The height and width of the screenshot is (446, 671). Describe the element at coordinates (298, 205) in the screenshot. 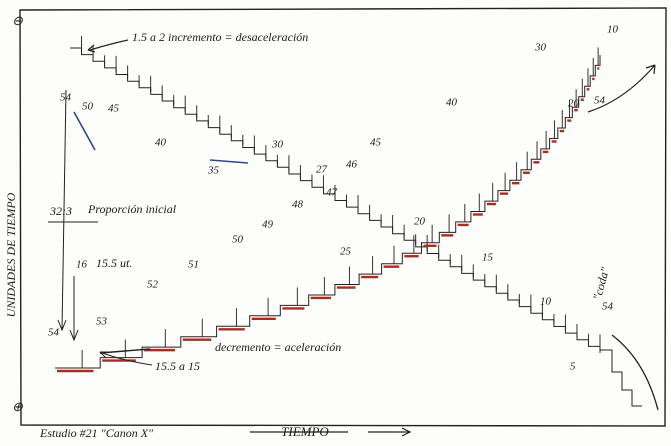

I see `ascending-label: 48` at that location.